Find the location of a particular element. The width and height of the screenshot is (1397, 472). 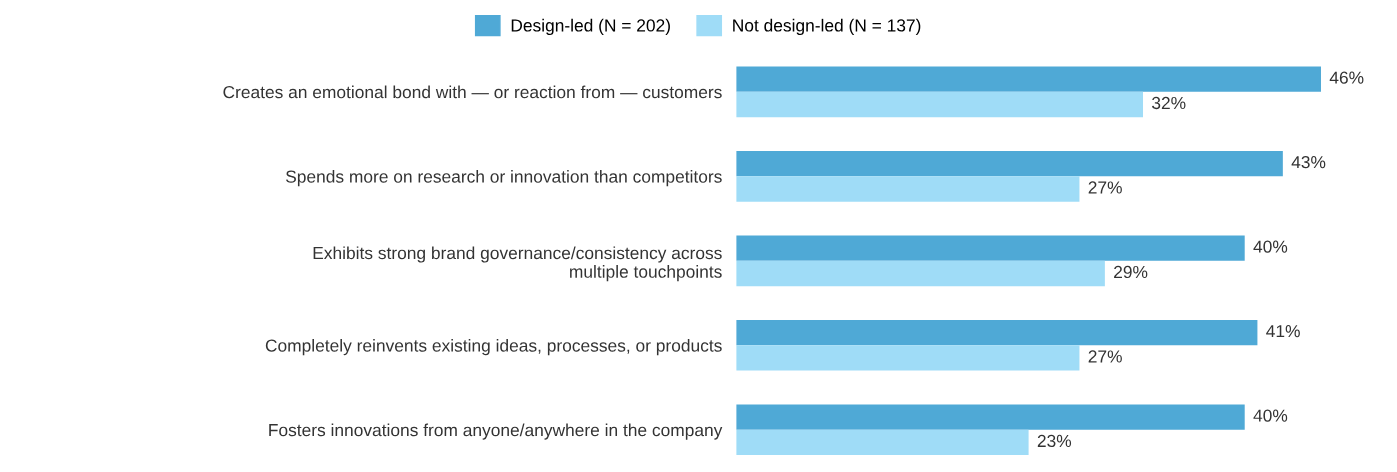

legend-label: Not design-led (N = 137) is located at coordinates (827, 27).